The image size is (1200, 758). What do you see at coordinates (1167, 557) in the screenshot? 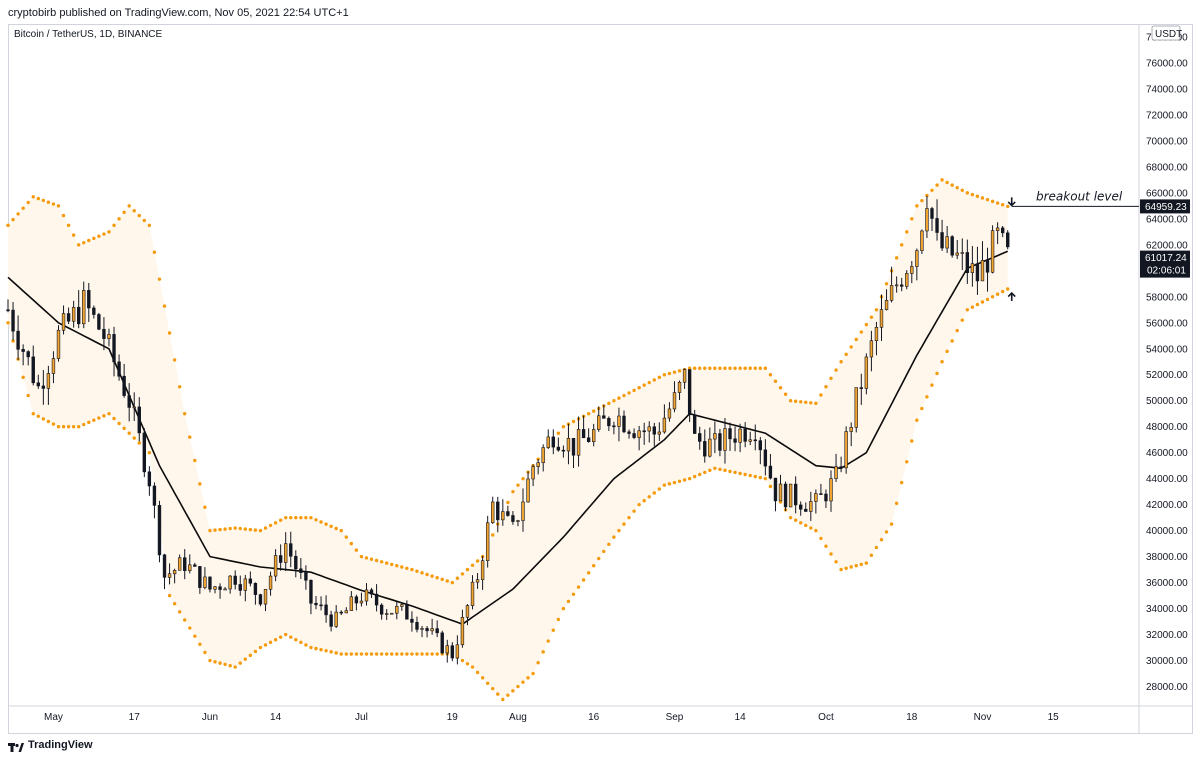
I see `price-tick-label: 38000.00` at bounding box center [1167, 557].